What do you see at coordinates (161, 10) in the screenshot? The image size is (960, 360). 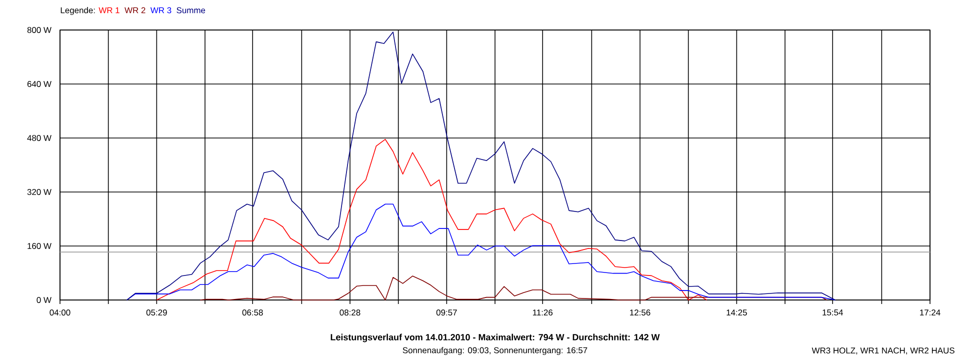 I see `text: WR 3` at bounding box center [161, 10].